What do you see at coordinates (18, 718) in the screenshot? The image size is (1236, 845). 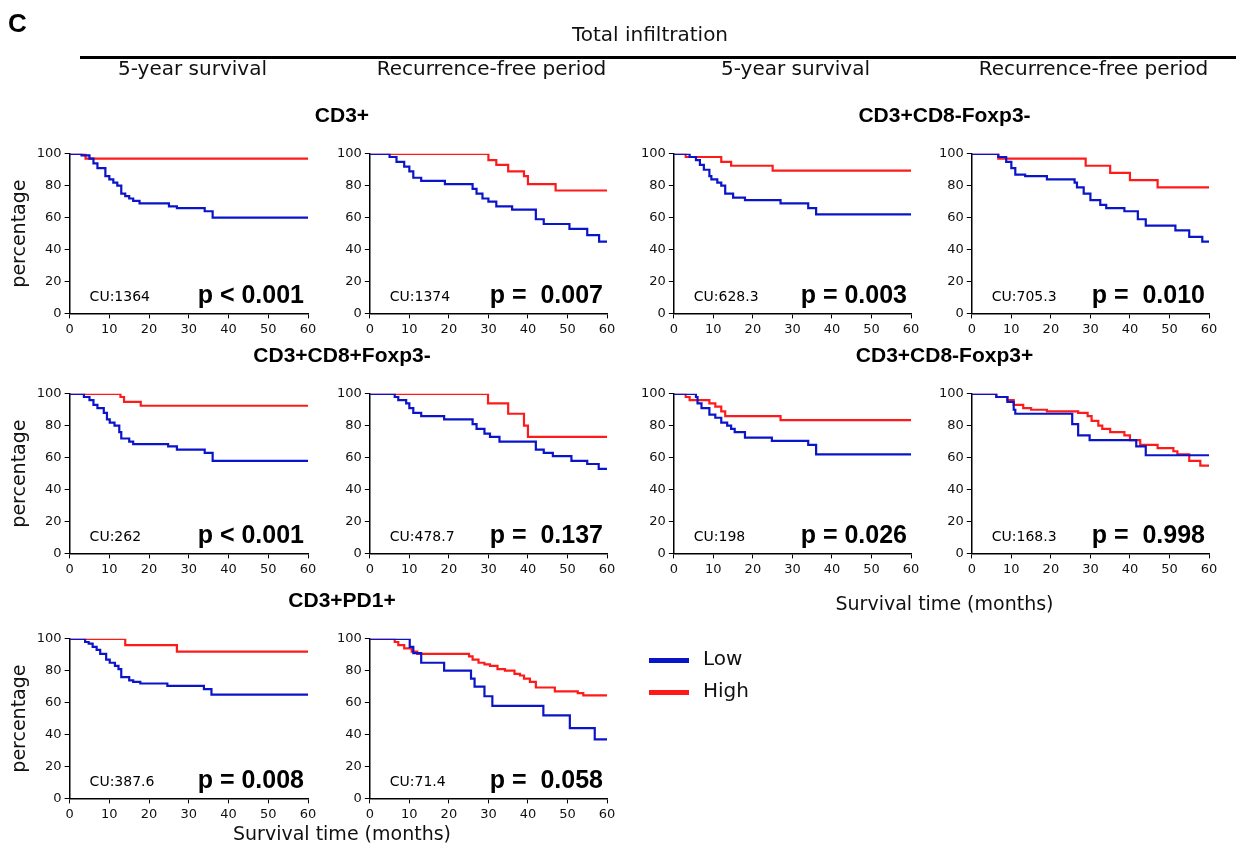 I see `y-axis-title: percentage` at bounding box center [18, 718].